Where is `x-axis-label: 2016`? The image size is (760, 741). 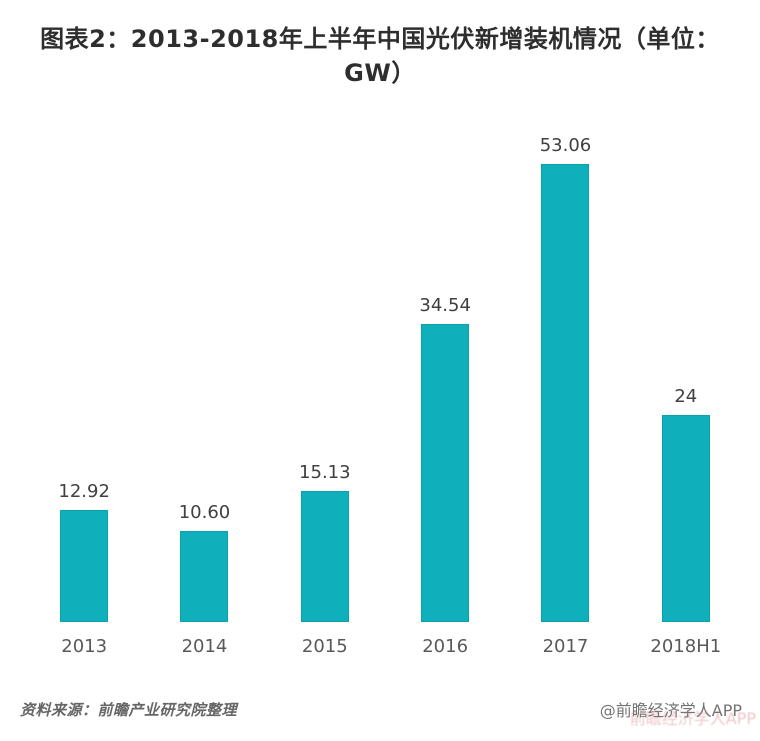 x-axis-label: 2016 is located at coordinates (445, 646).